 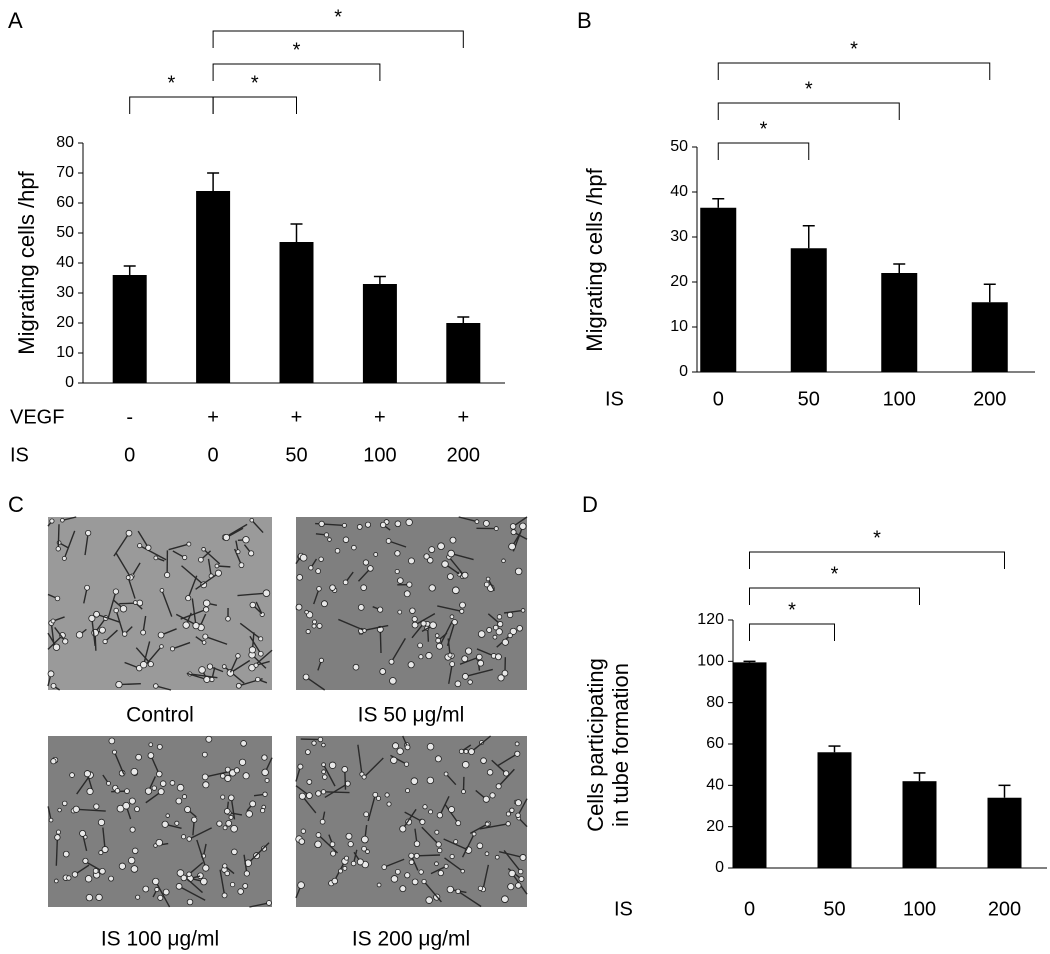 I want to click on significance-bracket, so click(x=296, y=72).